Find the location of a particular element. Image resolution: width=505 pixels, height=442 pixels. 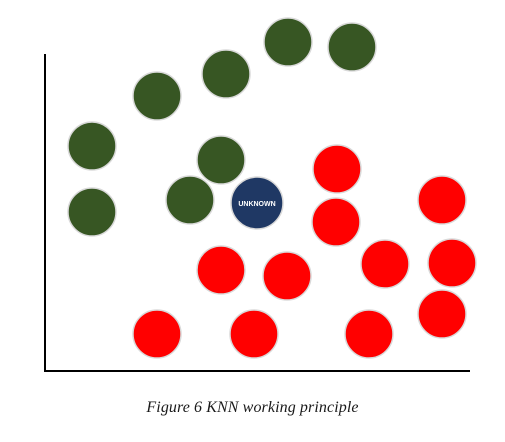

figure-caption: Figure 6 KNN working principle is located at coordinates (252, 407).